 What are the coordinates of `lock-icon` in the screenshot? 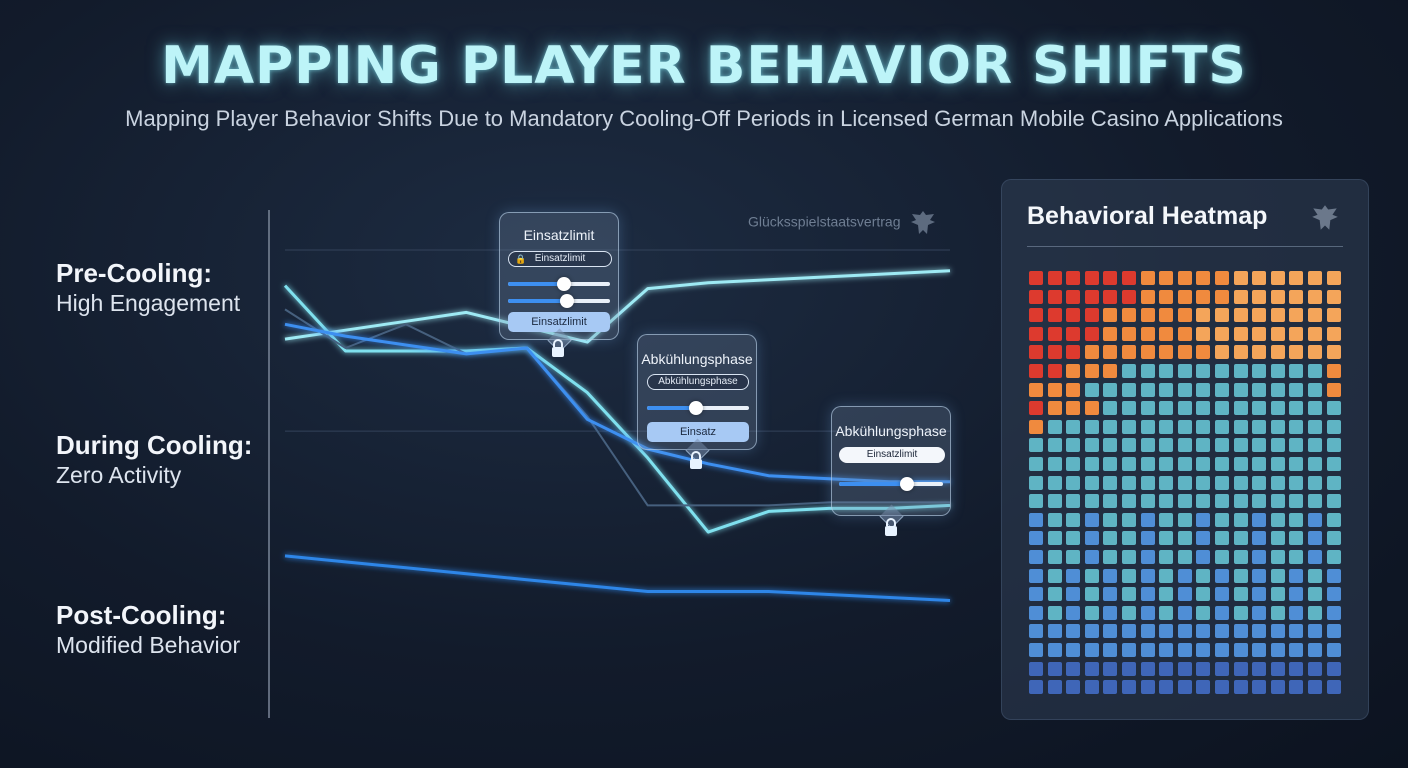 It's located at (696, 460).